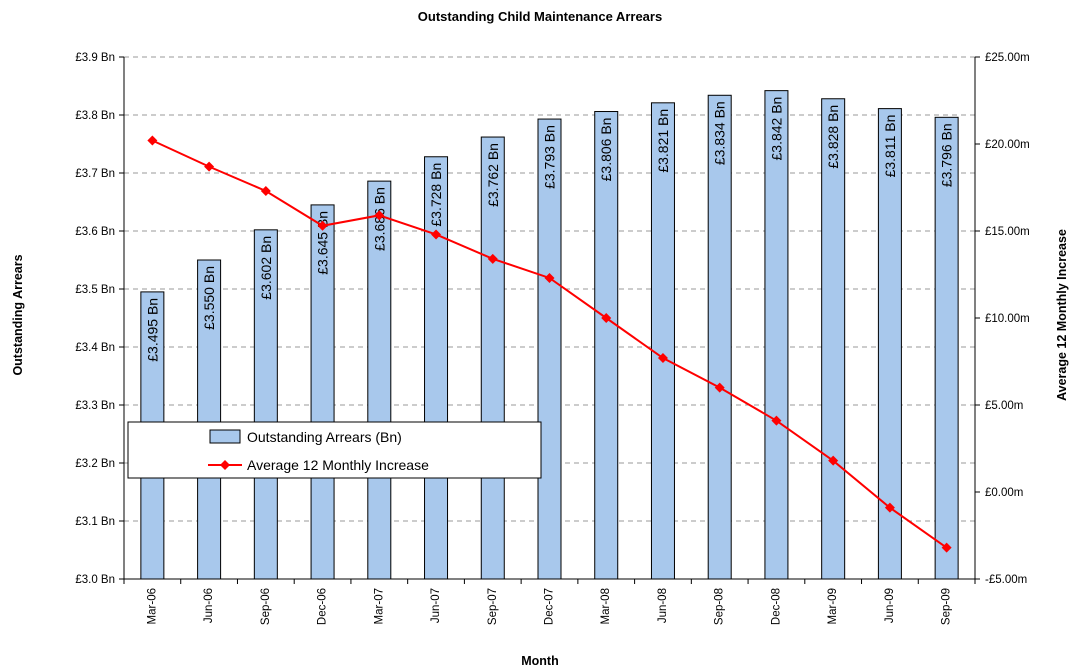 This screenshot has height=670, width=1072. What do you see at coordinates (95, 58) in the screenshot?
I see `y-tick-label: £3.9 Bn` at bounding box center [95, 58].